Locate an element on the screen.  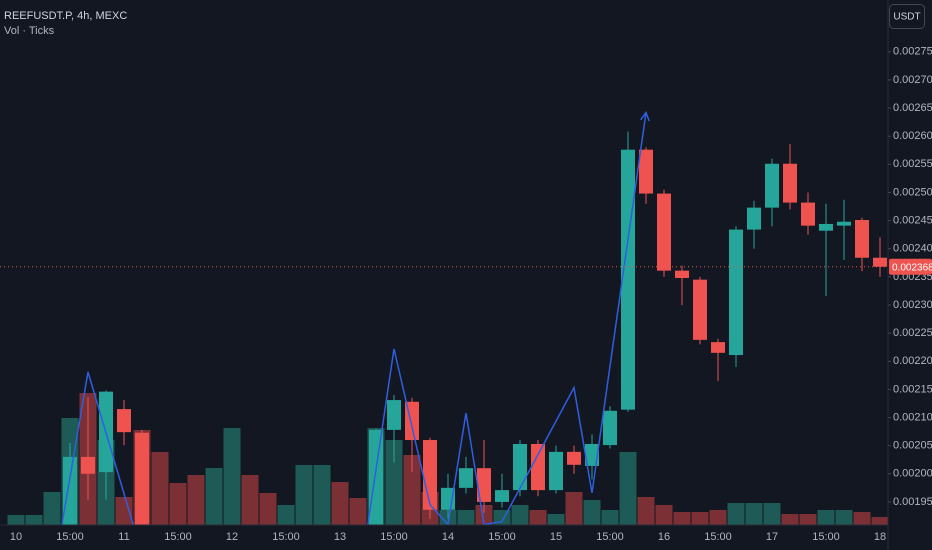
currency-button is located at coordinates (907, 16).